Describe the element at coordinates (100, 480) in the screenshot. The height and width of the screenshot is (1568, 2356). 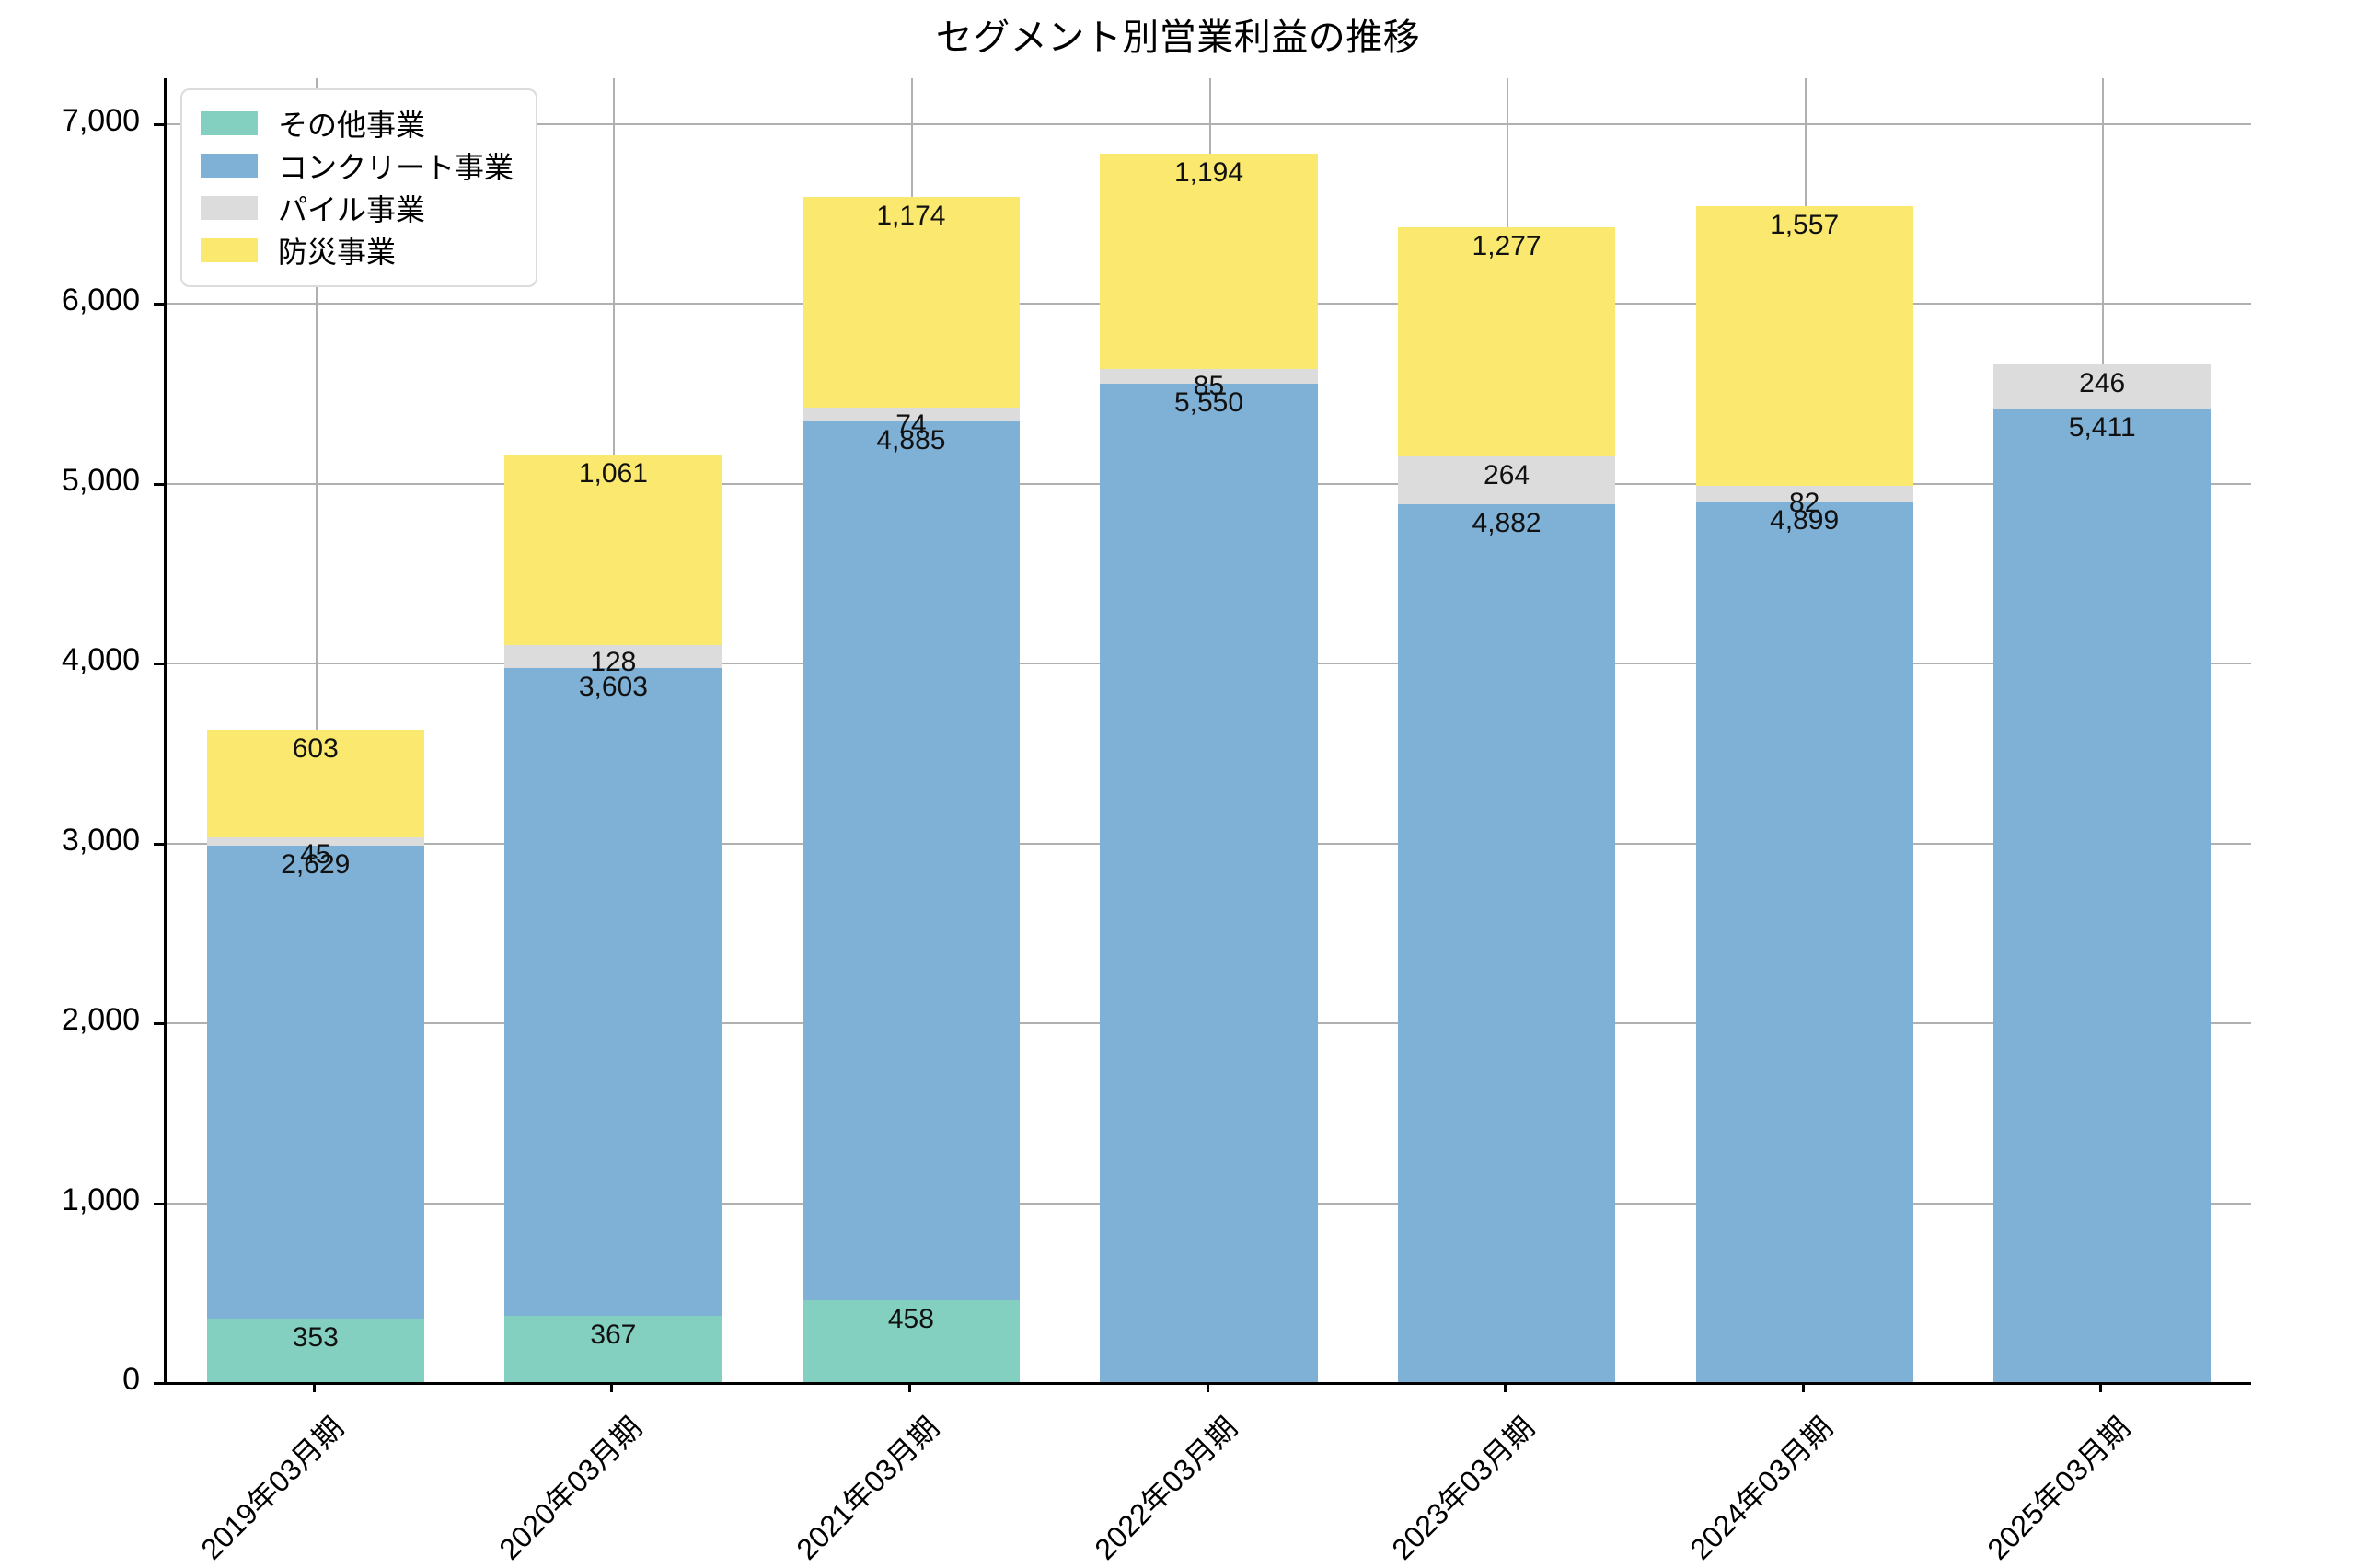
I see `y-tick-label: 5,000` at that location.